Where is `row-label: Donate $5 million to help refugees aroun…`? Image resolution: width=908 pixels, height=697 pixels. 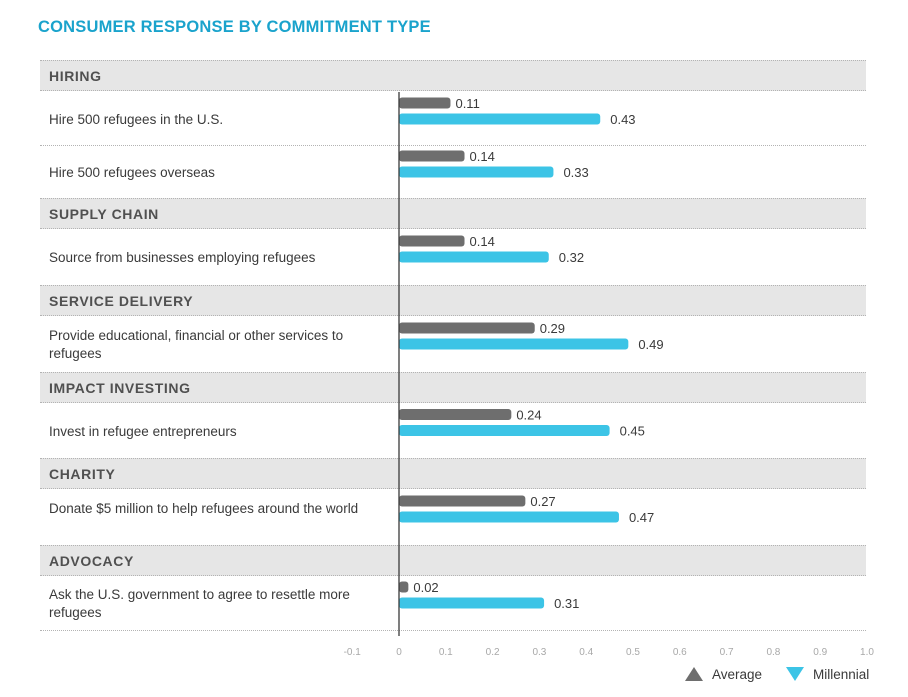 row-label: Donate $5 million to help refugees aroun… is located at coordinates (204, 508).